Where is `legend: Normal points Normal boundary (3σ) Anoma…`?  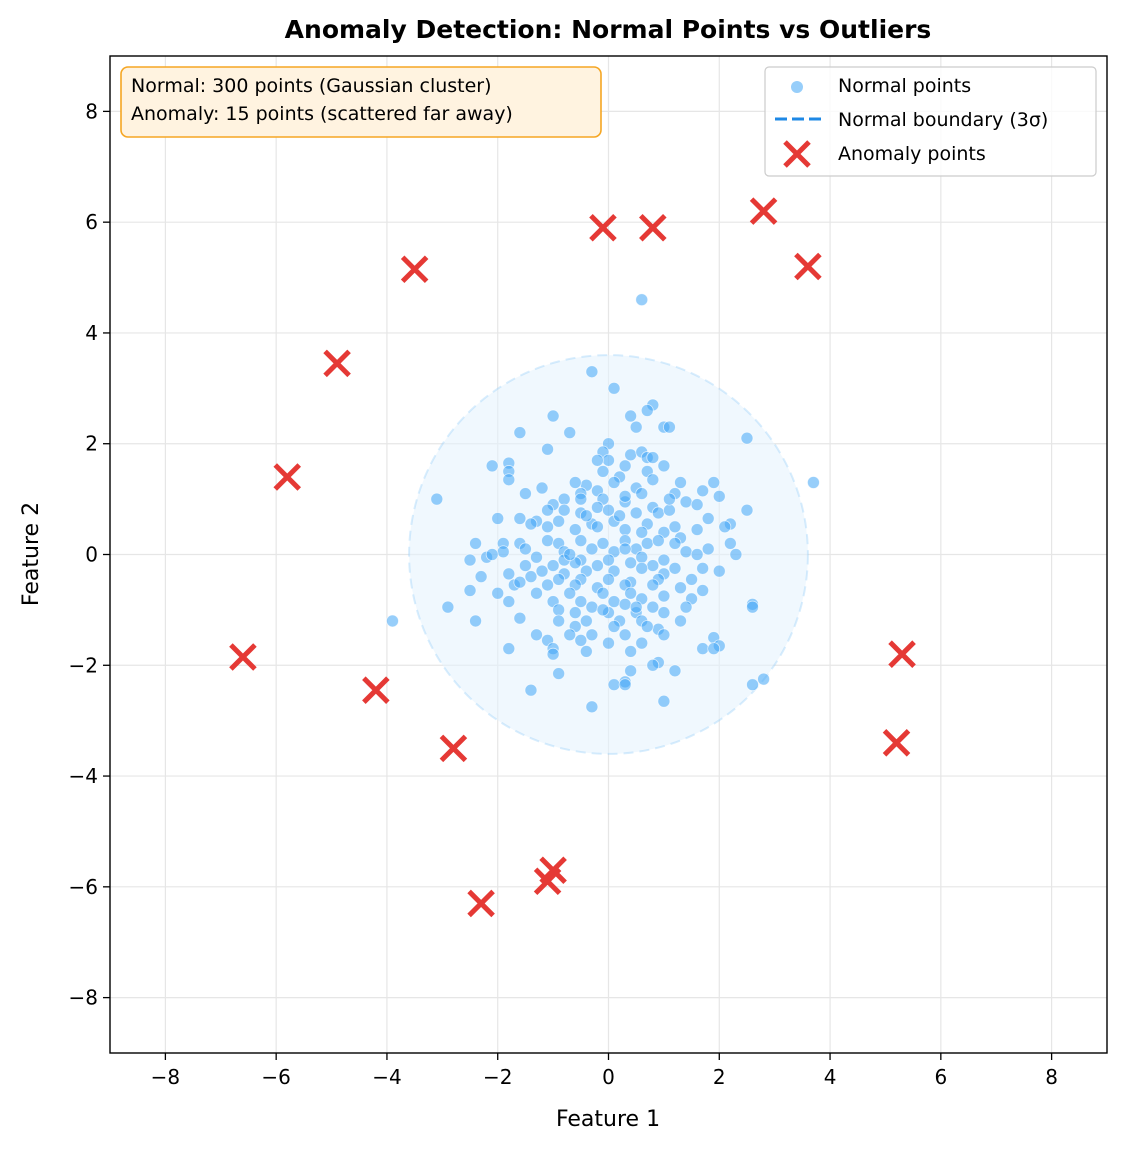 legend: Normal points Normal boundary (3σ) Anoma… is located at coordinates (930, 121).